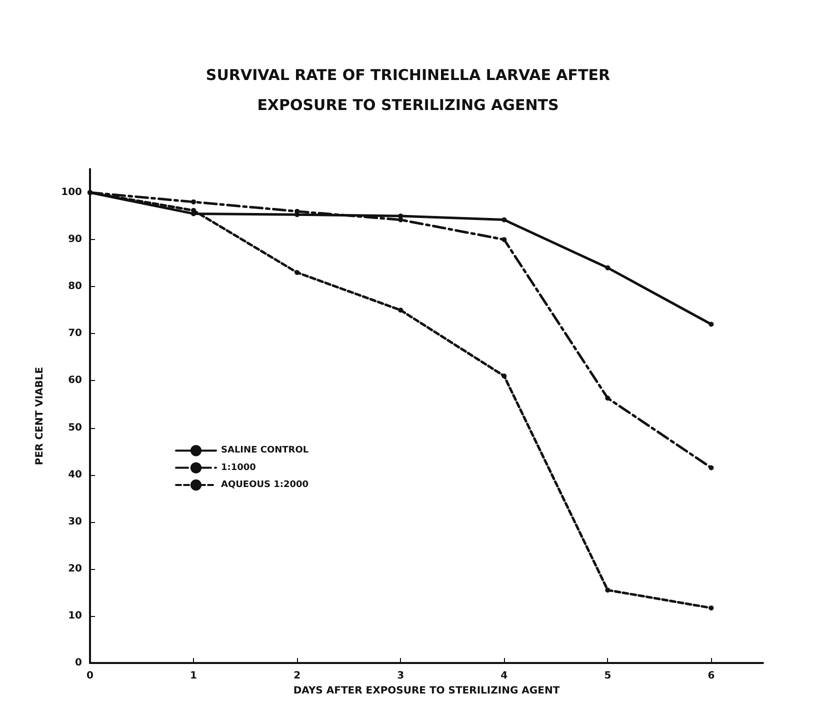 The height and width of the screenshot is (718, 816). What do you see at coordinates (90, 676) in the screenshot?
I see `x-tick-label: 0` at bounding box center [90, 676].